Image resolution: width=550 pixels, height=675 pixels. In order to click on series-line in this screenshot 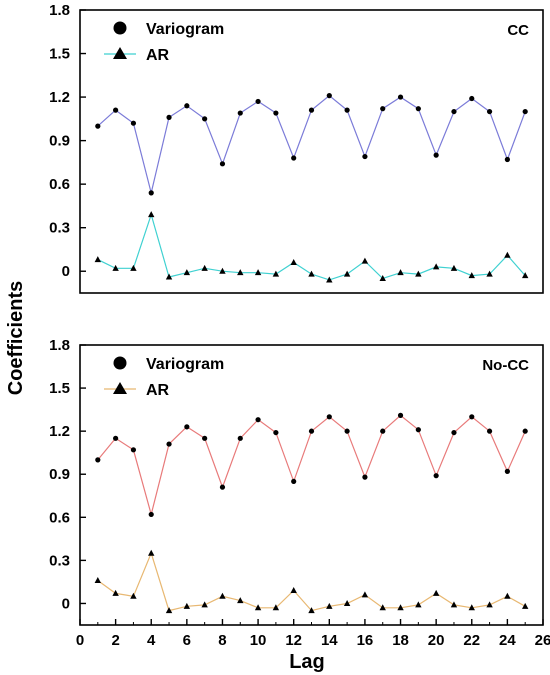, I will do `click(311, 246)`.